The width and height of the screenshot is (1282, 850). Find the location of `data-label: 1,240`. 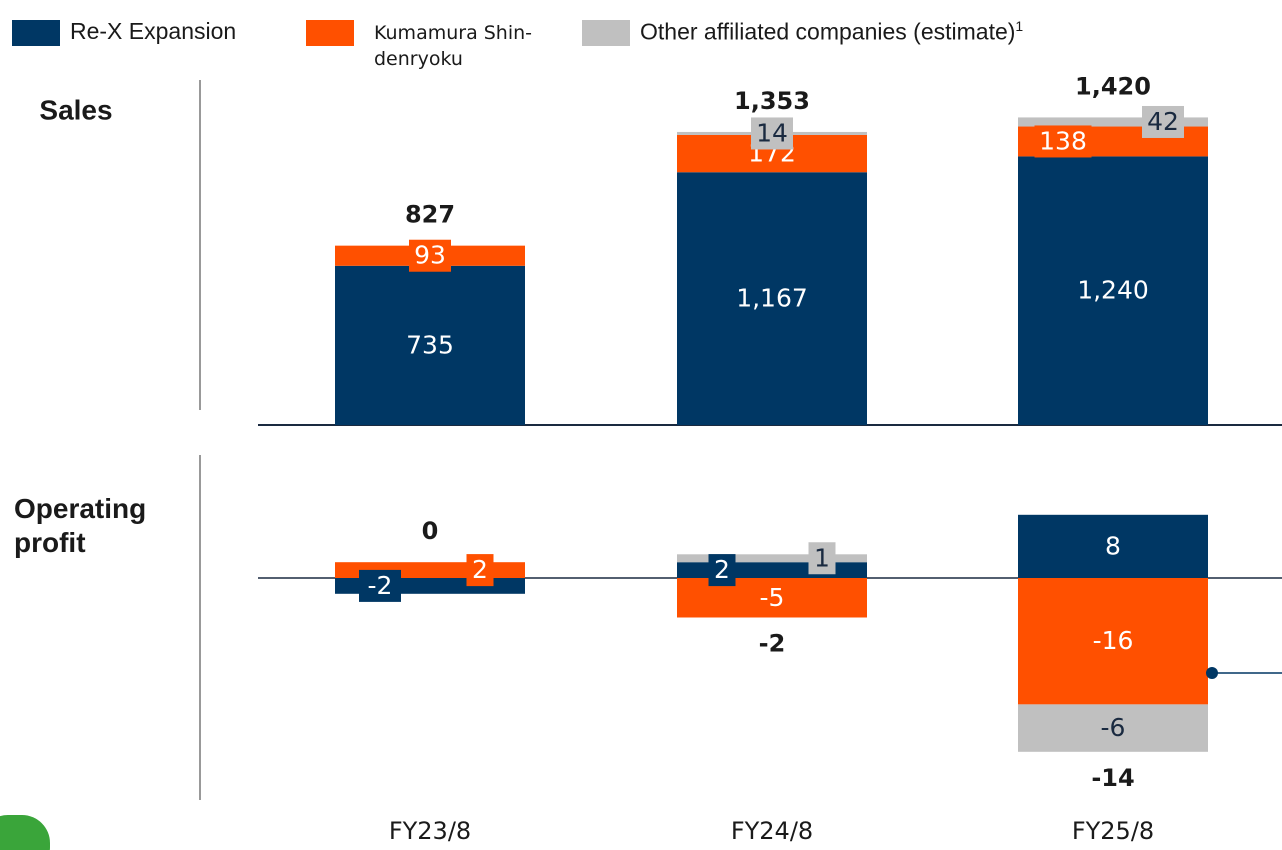

data-label: 1,240 is located at coordinates (1113, 290).